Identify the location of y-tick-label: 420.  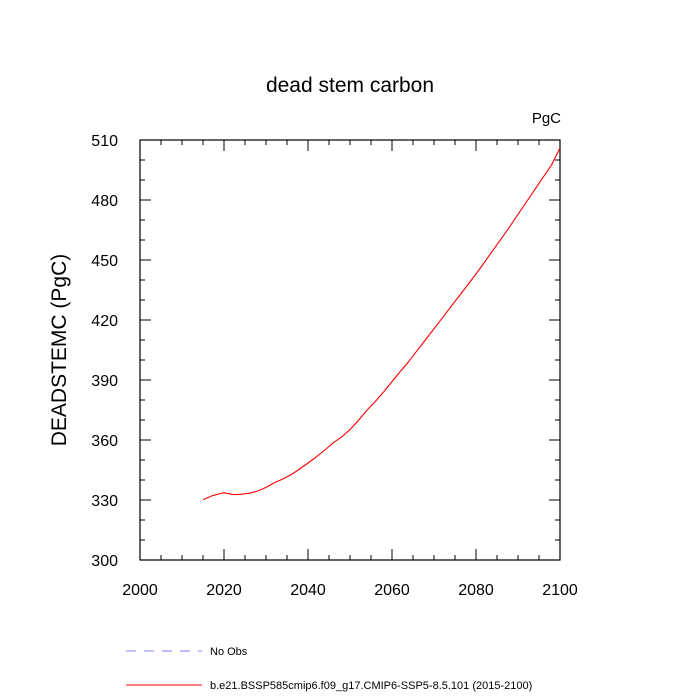
(104, 321).